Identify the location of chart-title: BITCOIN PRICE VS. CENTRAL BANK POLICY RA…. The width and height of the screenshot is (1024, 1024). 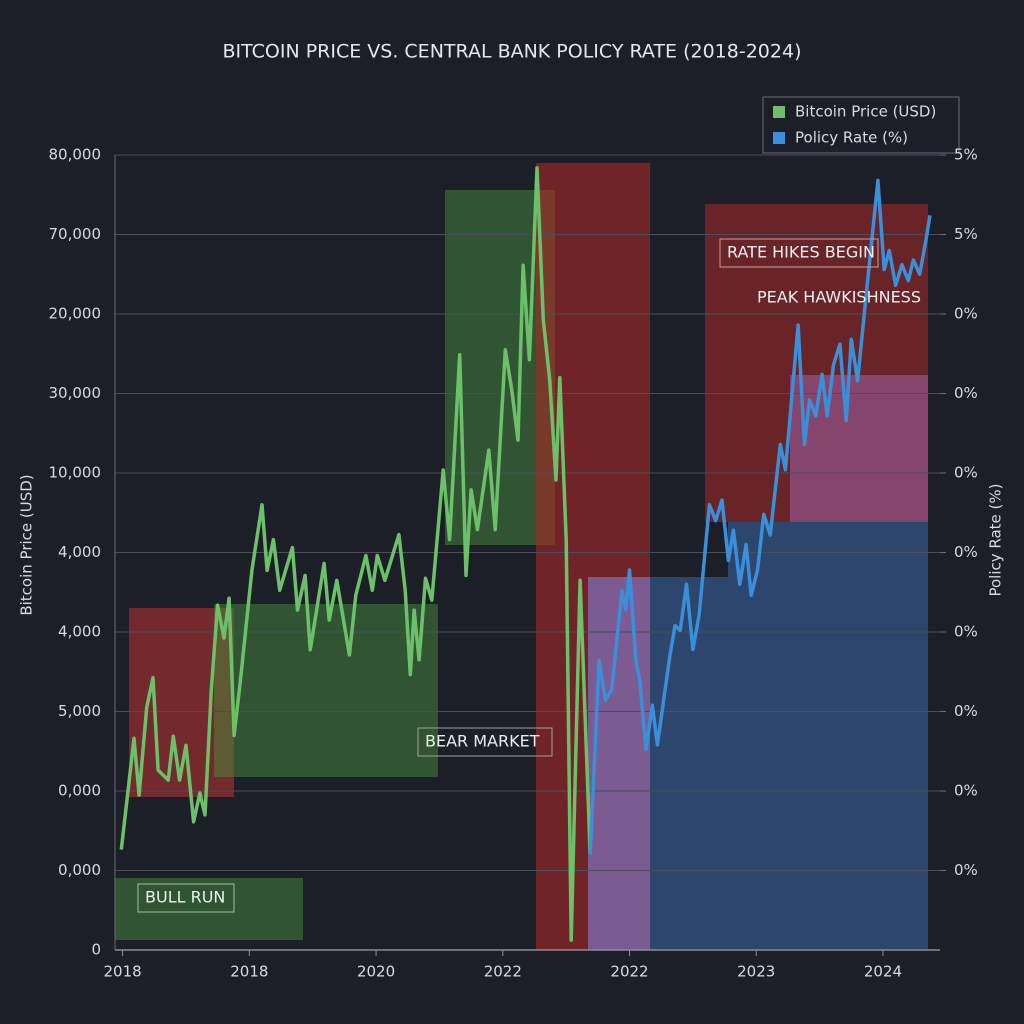
(512, 52).